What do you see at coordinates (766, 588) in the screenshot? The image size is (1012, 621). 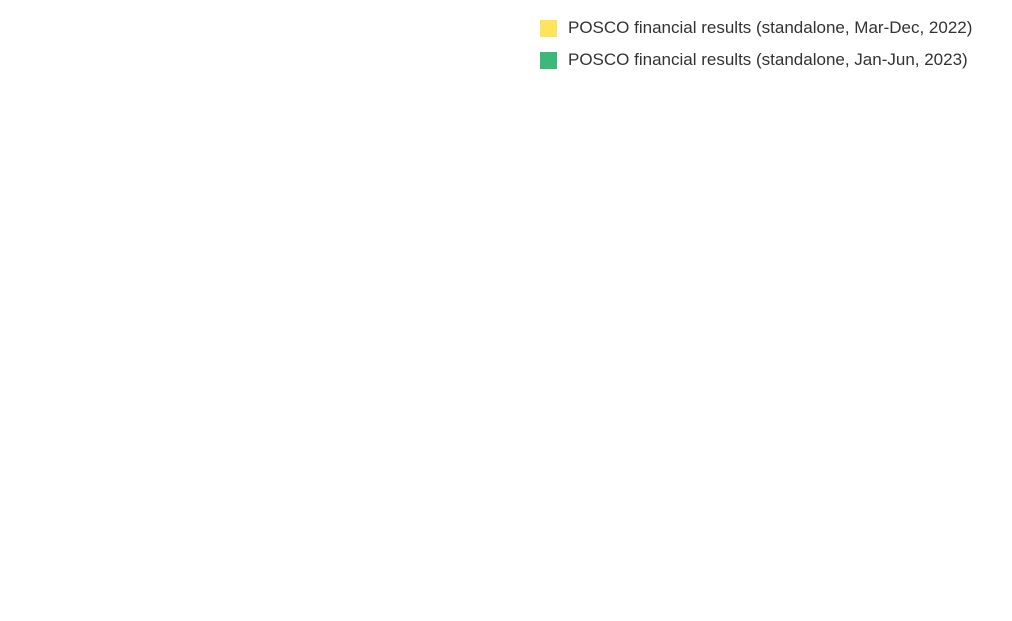 I see `x-tick-label: 2022` at bounding box center [766, 588].